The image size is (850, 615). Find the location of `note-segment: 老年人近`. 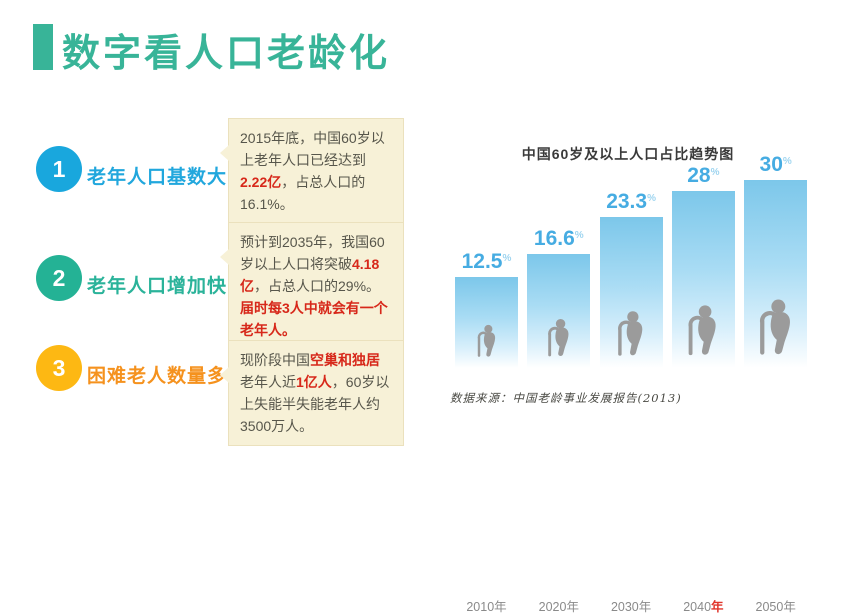

note-segment: 老年人近 is located at coordinates (268, 382).